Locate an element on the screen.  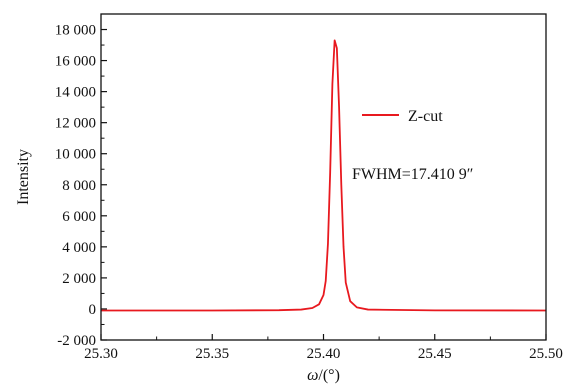
y-tick-label: -2 000 is located at coordinates (76, 341).